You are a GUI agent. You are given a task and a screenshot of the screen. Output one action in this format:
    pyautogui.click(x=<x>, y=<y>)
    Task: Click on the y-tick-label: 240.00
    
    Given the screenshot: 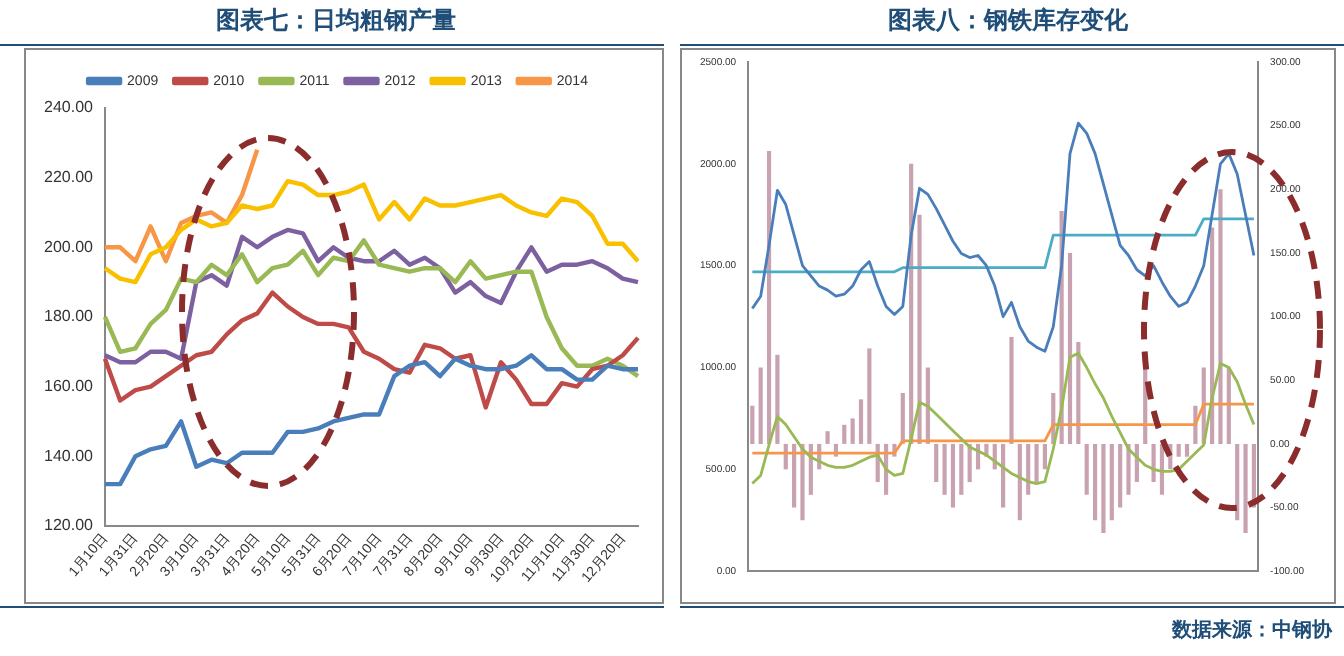 What is the action you would take?
    pyautogui.click(x=69, y=107)
    